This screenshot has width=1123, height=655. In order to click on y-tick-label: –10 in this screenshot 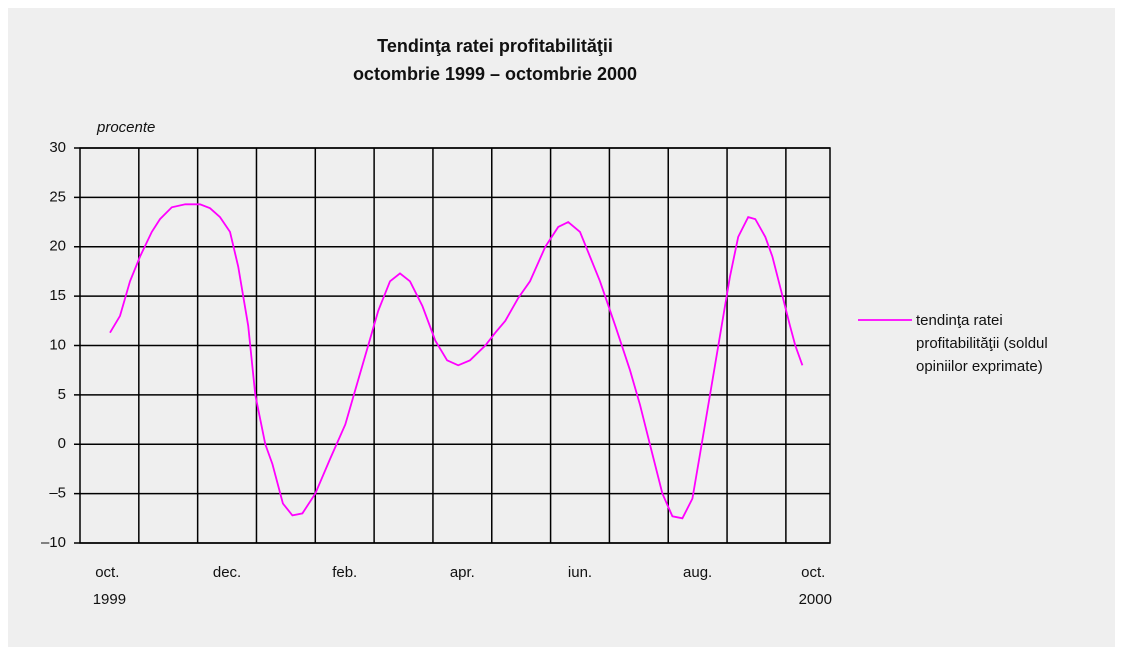, I will do `click(53, 542)`.